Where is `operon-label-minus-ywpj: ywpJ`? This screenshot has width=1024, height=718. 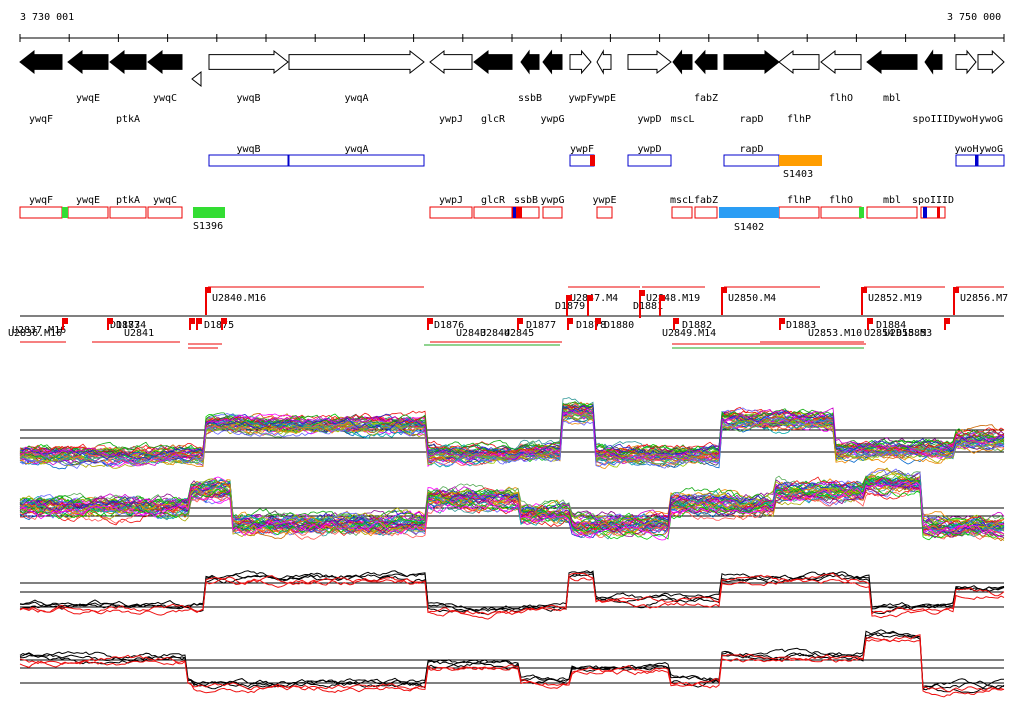
operon-label-minus-ywpj: ywpJ is located at coordinates (451, 200).